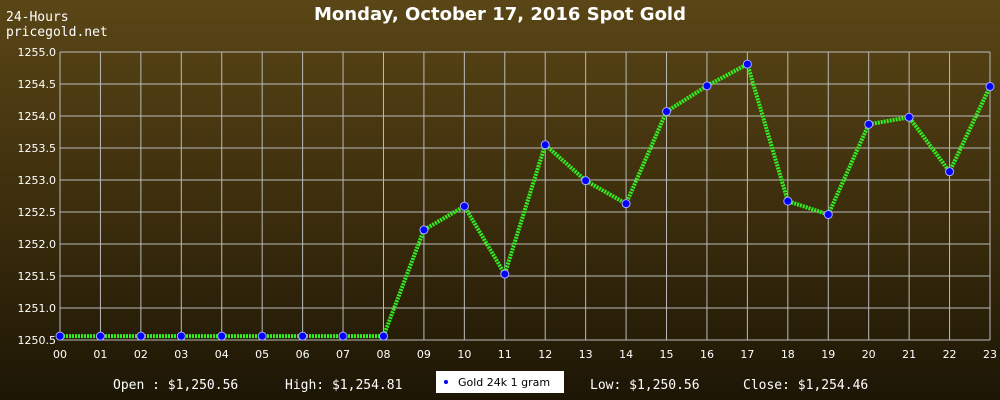 The image size is (1000, 400). I want to click on x-tick-label: 03, so click(181, 354).